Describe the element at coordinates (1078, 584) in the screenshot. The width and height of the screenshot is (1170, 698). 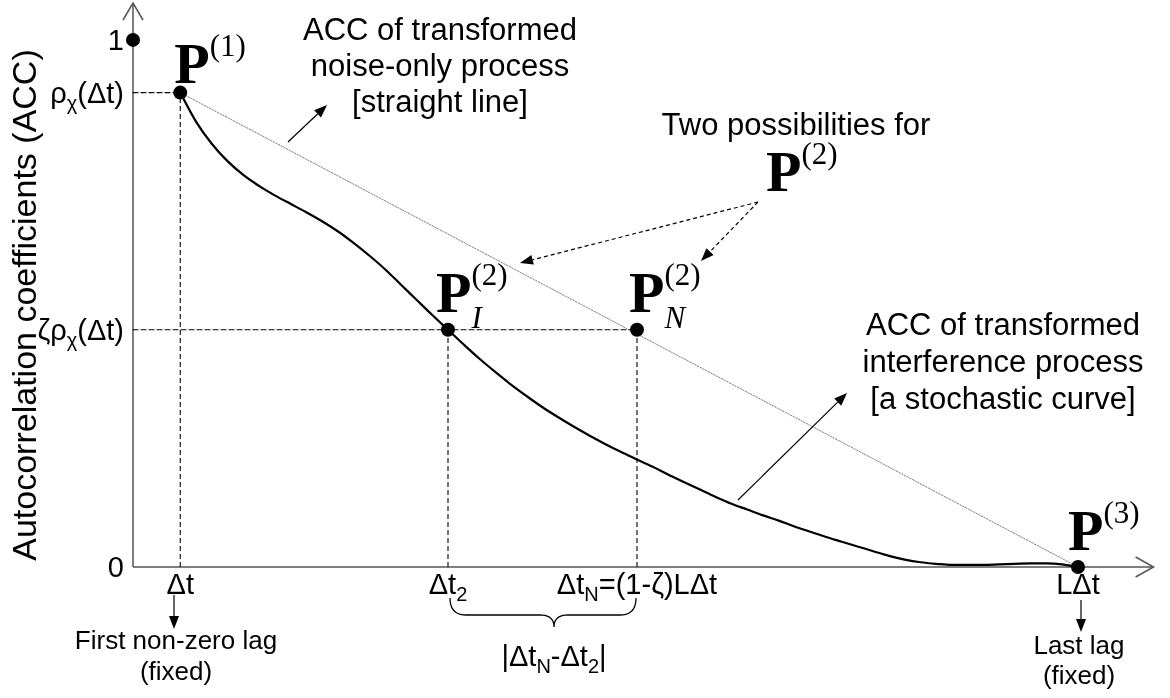
I see `x-tick-label: LΔt` at that location.